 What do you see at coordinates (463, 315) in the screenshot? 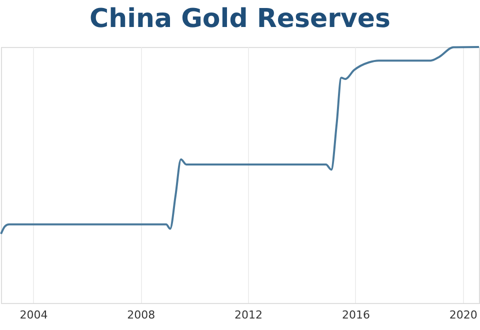
I see `x-tick-label: 2020` at bounding box center [463, 315].